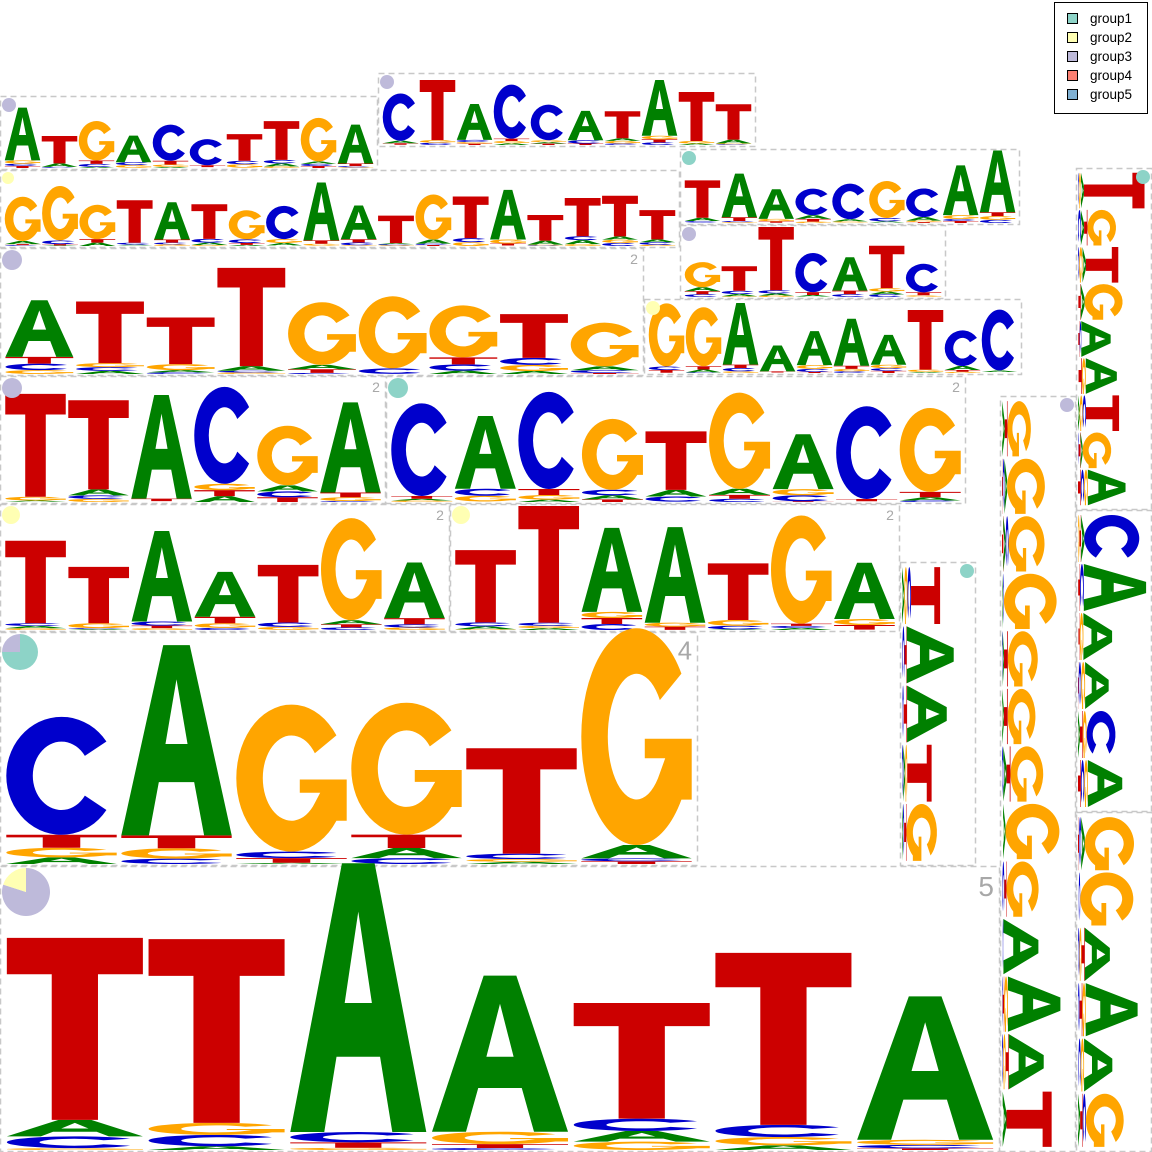 The width and height of the screenshot is (1152, 1152). Describe the element at coordinates (1111, 75) in the screenshot. I see `legend-label-group4: group4` at that location.